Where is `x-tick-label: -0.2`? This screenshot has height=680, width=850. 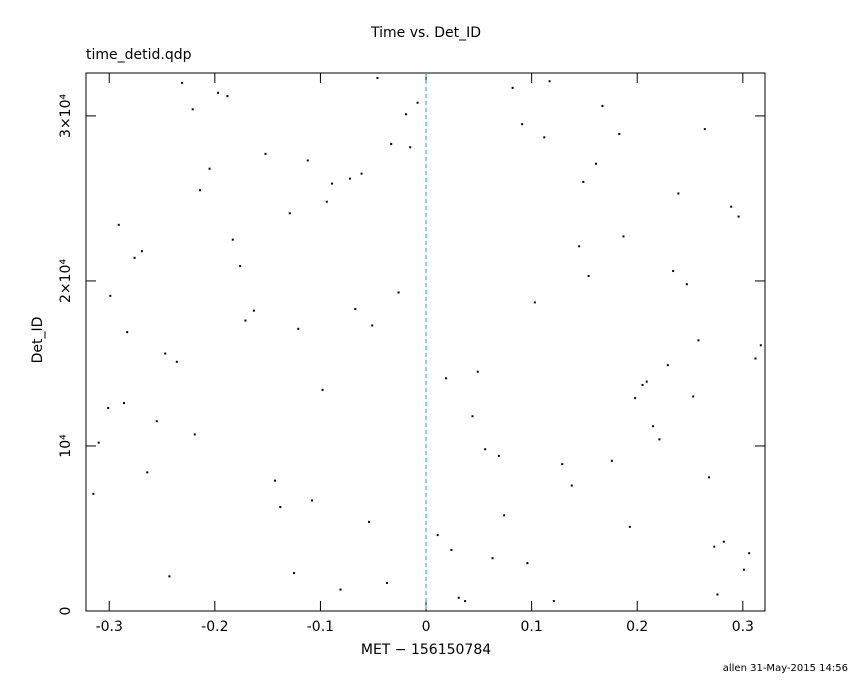 x-tick-label: -0.2 is located at coordinates (214, 627).